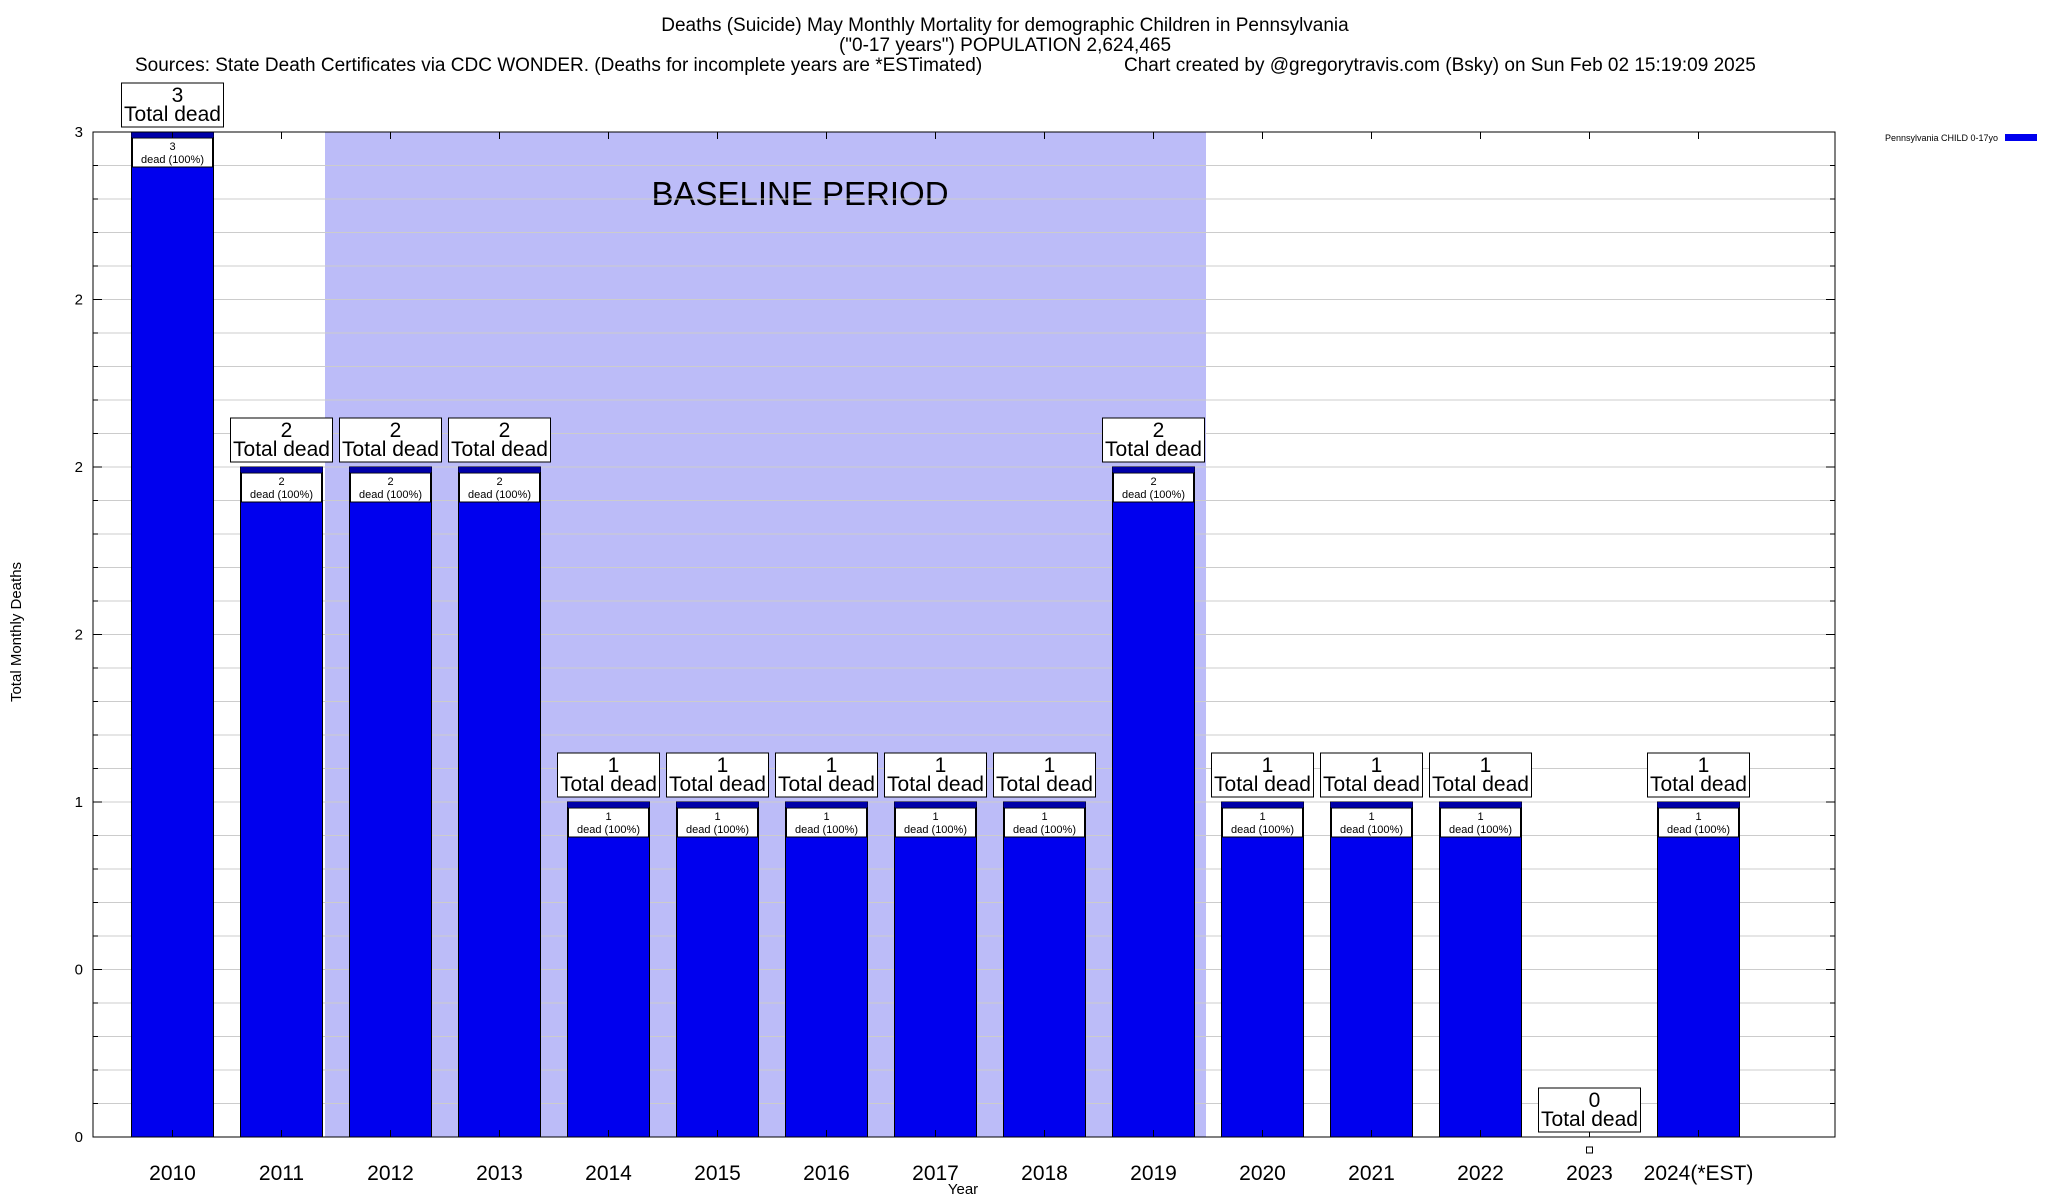 Image resolution: width=2048 pixels, height=1200 pixels. Describe the element at coordinates (79, 467) in the screenshot. I see `y-tick-label: 2` at that location.